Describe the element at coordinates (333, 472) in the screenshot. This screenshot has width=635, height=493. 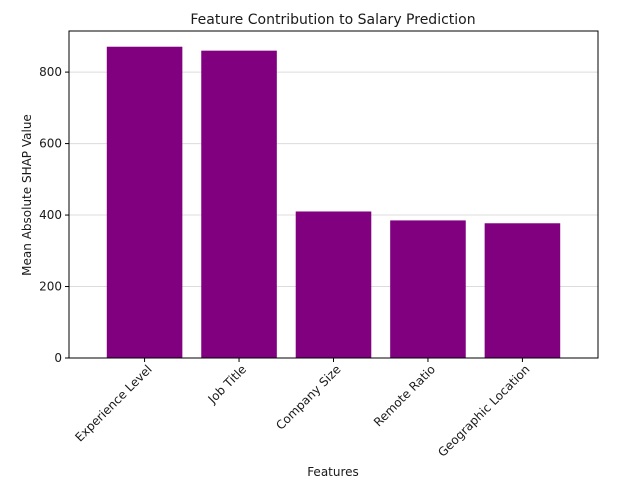
I see `x-axis-label: Features` at that location.